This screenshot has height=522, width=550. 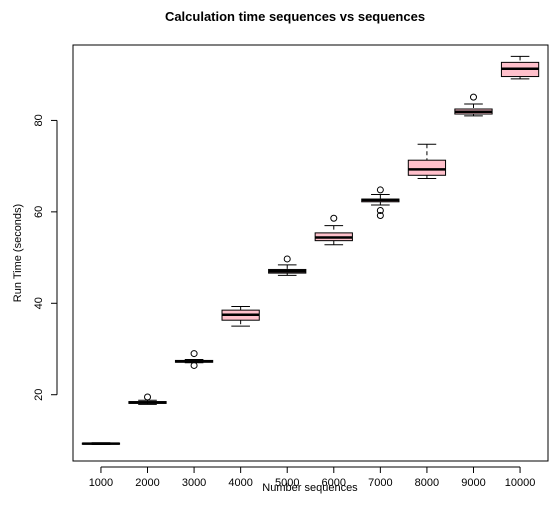 What do you see at coordinates (310, 488) in the screenshot?
I see `x-axis-label: Number sequences` at bounding box center [310, 488].